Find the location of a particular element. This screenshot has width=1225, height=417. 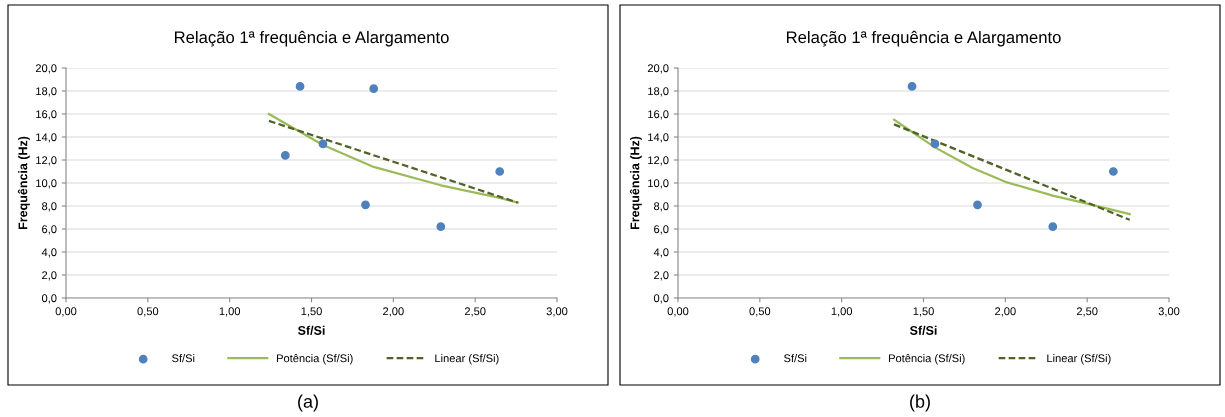

text: (a) is located at coordinates (308, 403).